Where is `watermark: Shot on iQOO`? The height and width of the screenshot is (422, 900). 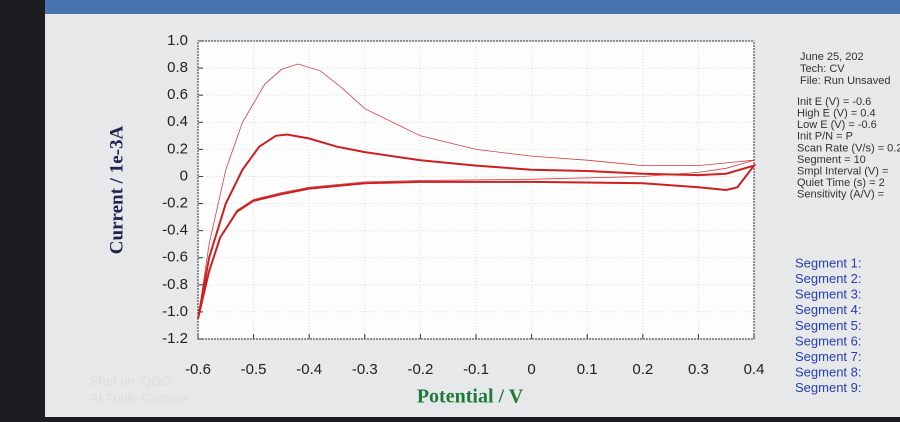
watermark: Shot on iQOO is located at coordinates (131, 380).